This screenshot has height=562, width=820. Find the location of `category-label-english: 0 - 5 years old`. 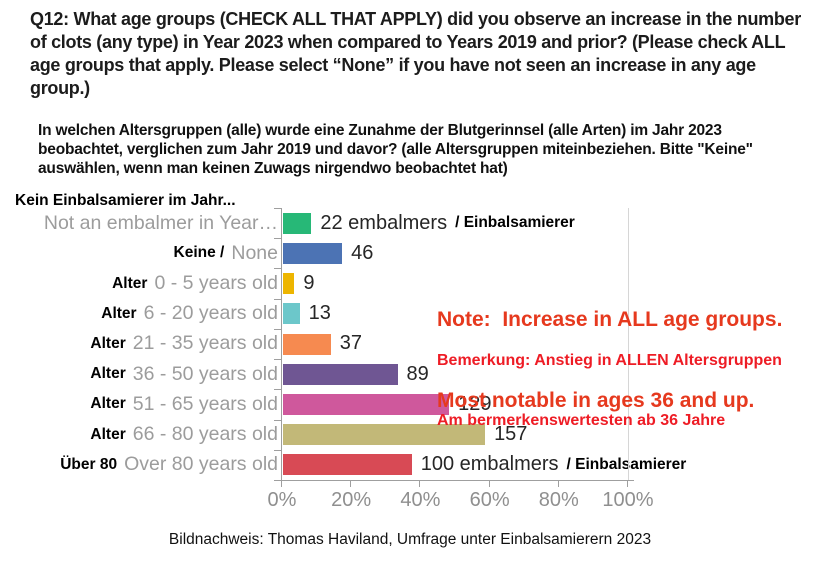

category-label-english: 0 - 5 years old is located at coordinates (216, 283).